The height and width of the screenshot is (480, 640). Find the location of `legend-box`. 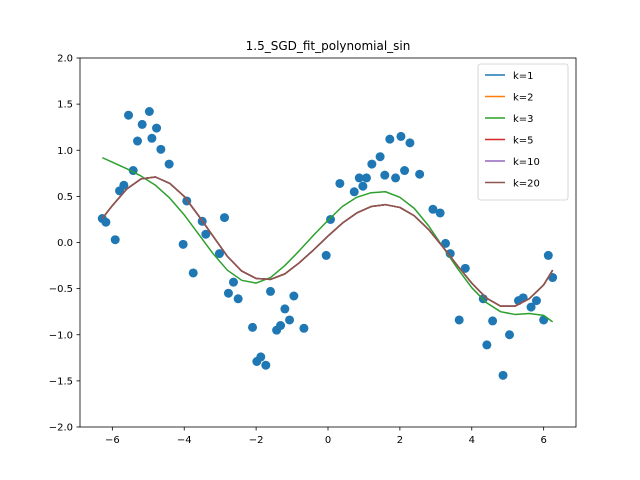

legend-box is located at coordinates (523, 132).